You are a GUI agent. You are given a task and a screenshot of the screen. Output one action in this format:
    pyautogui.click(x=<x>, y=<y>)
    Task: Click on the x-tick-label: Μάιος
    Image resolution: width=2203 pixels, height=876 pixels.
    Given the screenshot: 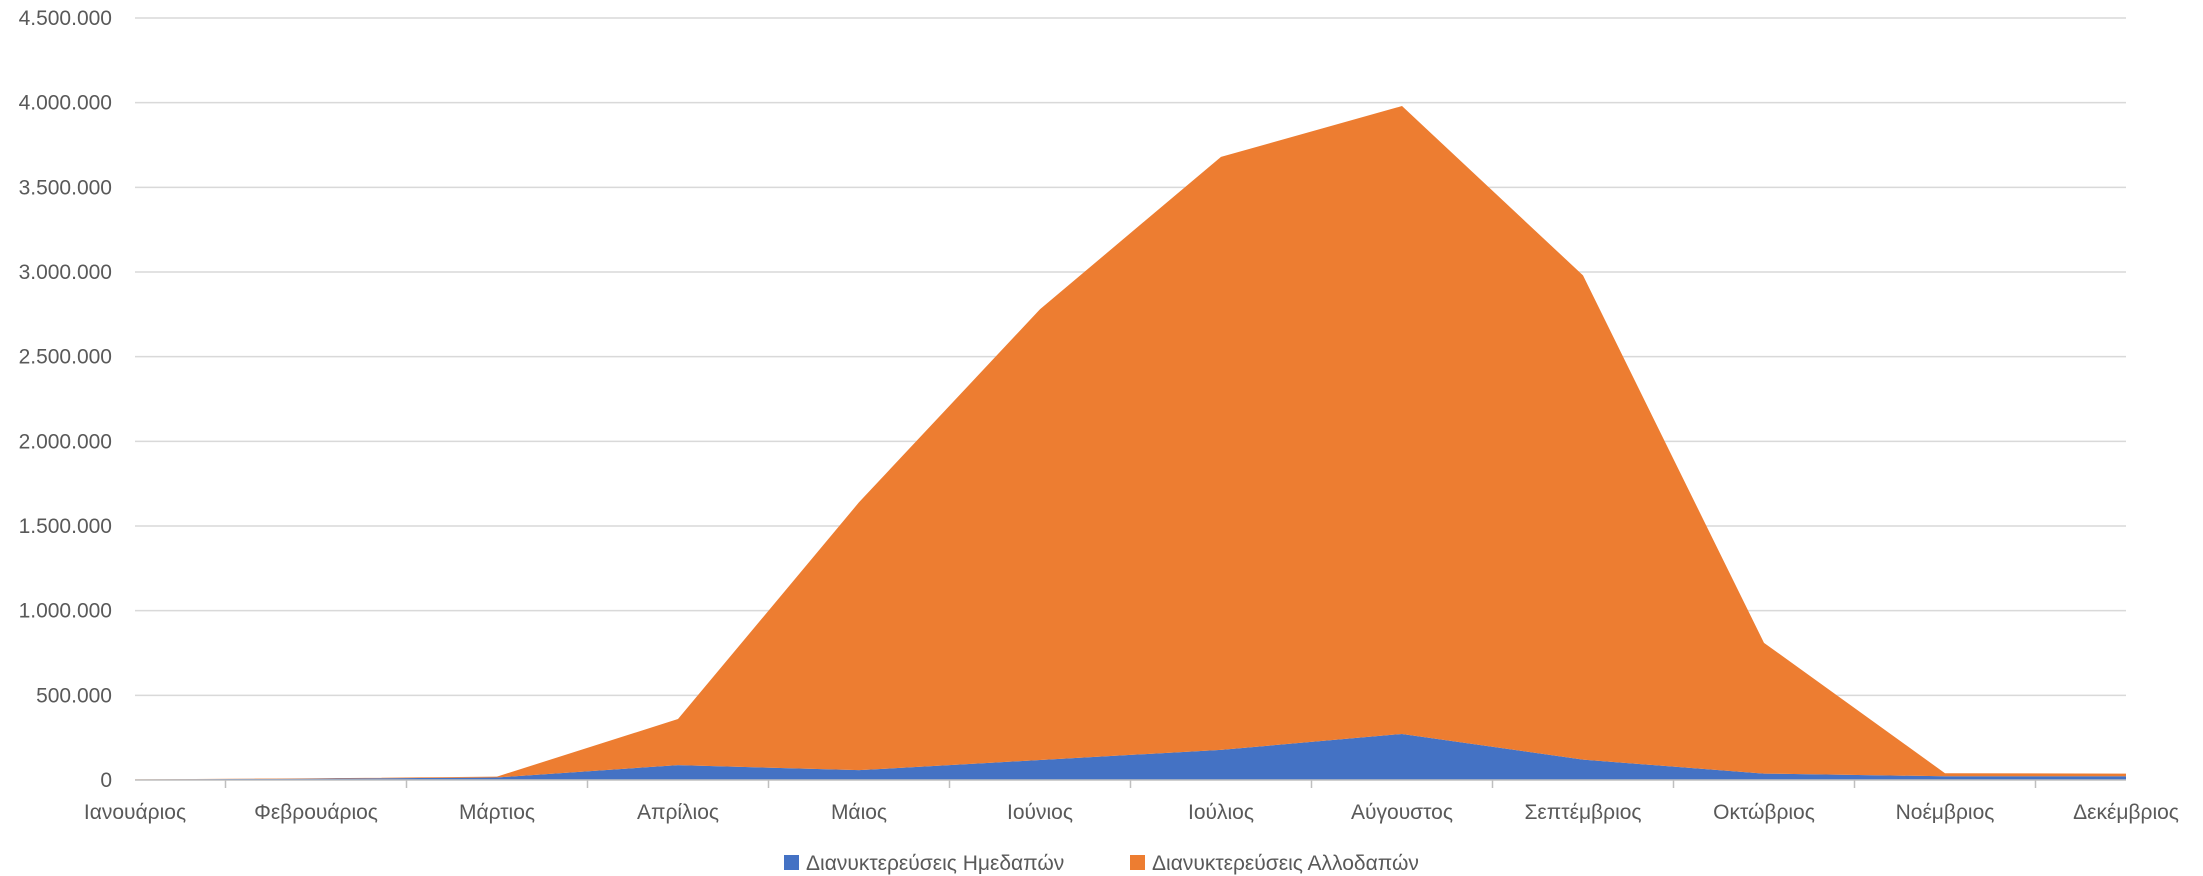 What is the action you would take?
    pyautogui.click(x=859, y=812)
    